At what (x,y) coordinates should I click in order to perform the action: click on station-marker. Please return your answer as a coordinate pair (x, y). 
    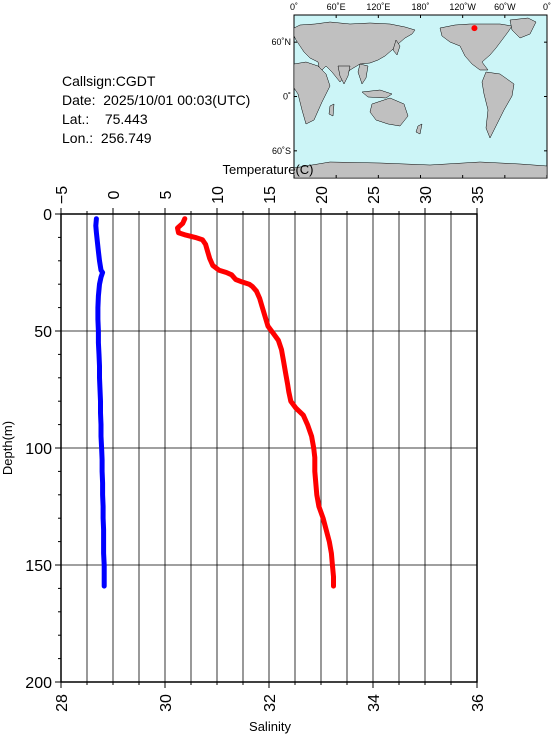
    Looking at the image, I should click on (474, 28).